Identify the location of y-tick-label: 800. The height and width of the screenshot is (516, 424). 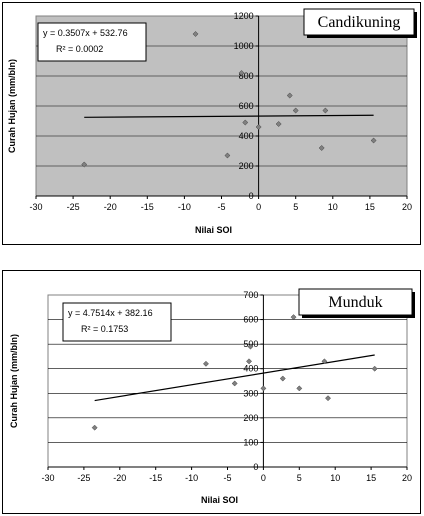
(246, 76).